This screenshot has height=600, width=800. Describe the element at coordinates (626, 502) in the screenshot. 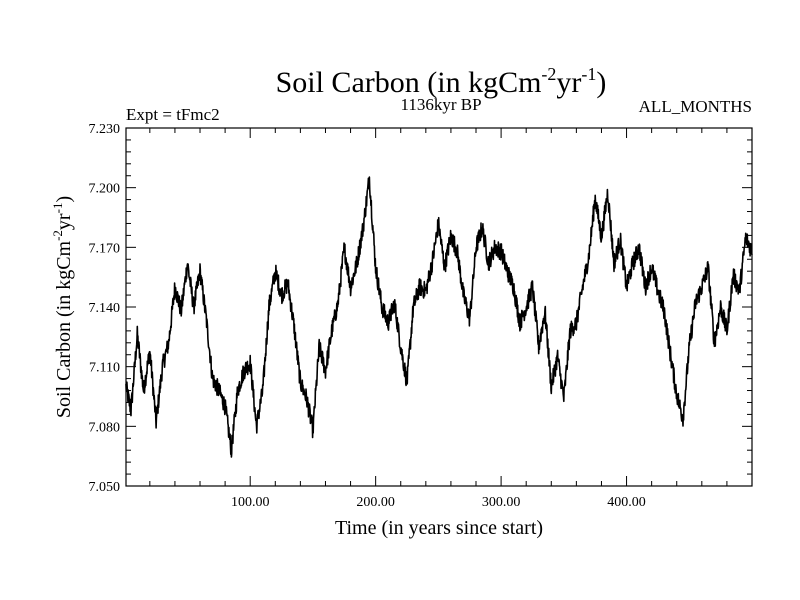

I see `x-tick-label: 400.00` at that location.